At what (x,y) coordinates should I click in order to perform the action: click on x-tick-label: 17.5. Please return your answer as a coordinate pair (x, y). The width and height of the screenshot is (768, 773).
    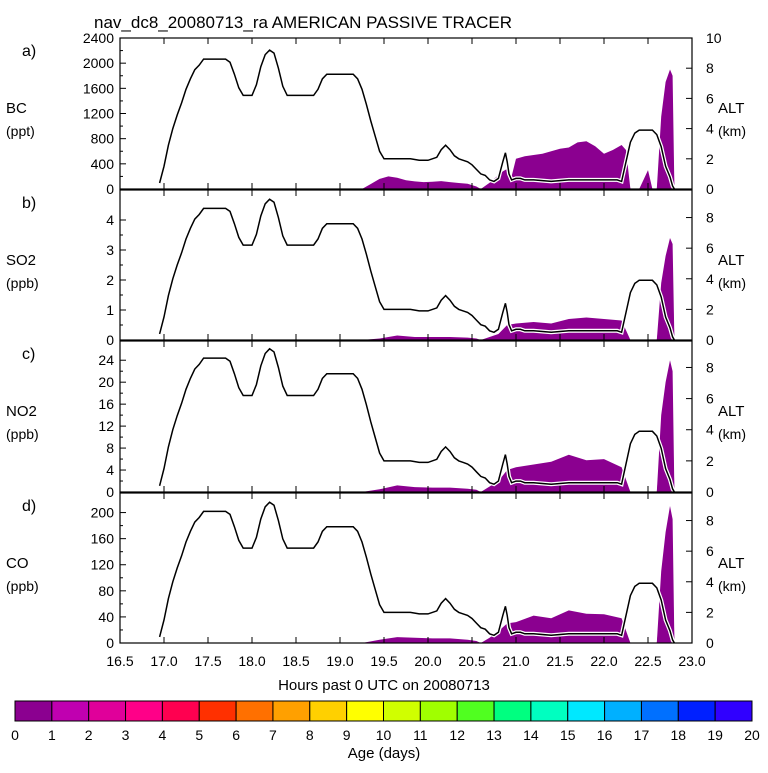
    Looking at the image, I should click on (207, 661).